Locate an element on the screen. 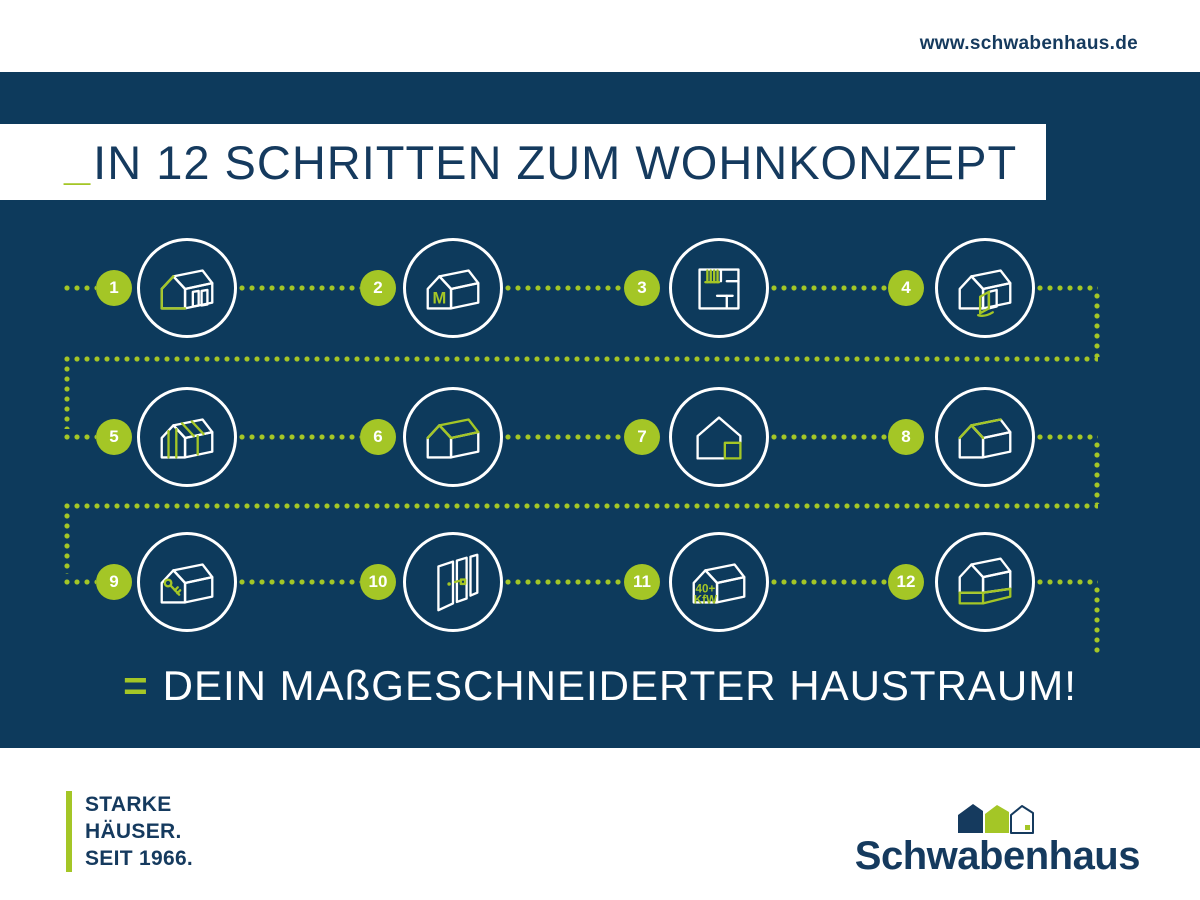 The height and width of the screenshot is (900, 1200). roof-house-icon is located at coordinates (453, 438).